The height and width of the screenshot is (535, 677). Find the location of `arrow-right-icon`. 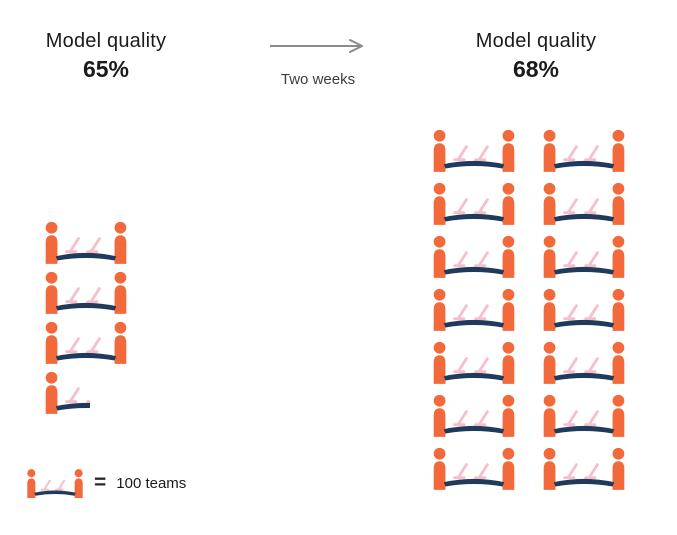

arrow-right-icon is located at coordinates (316, 46).